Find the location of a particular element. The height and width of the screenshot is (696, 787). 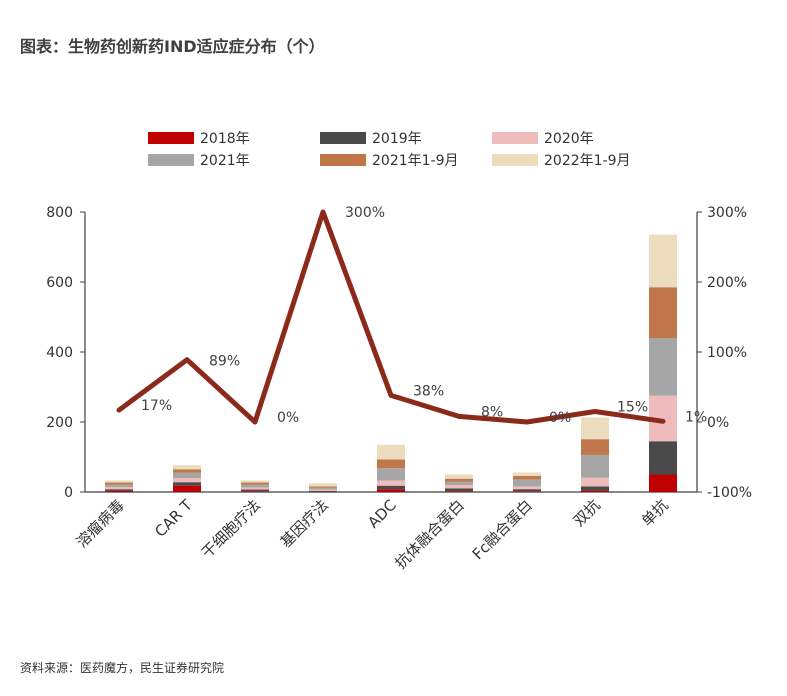

source-note: 资料来源：医药魔方，民生证券研究院 is located at coordinates (122, 668).